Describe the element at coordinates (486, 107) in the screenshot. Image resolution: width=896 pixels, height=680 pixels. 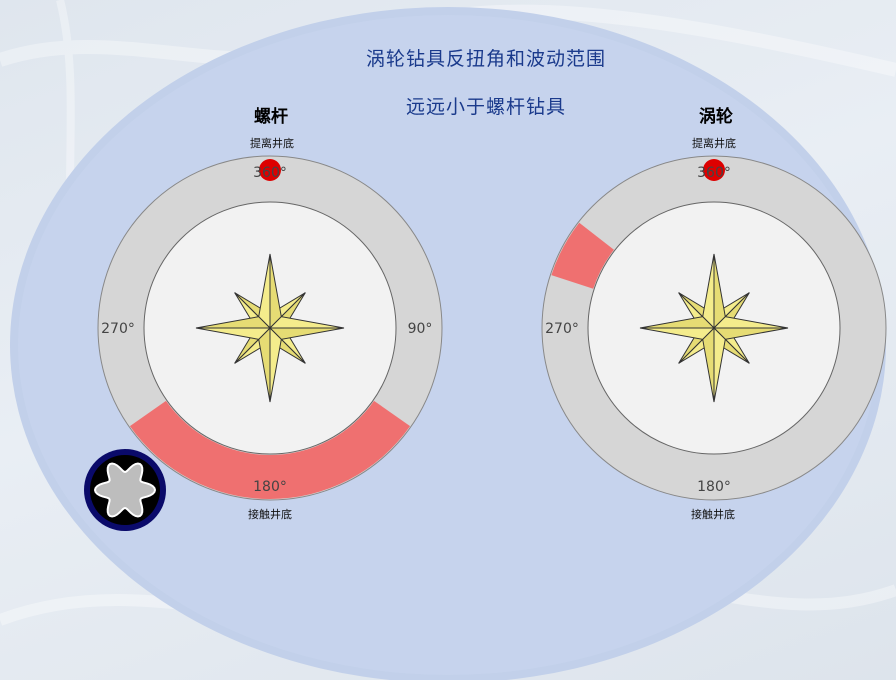
I see `headline-line-2: 远远小于螺杆钻具` at that location.